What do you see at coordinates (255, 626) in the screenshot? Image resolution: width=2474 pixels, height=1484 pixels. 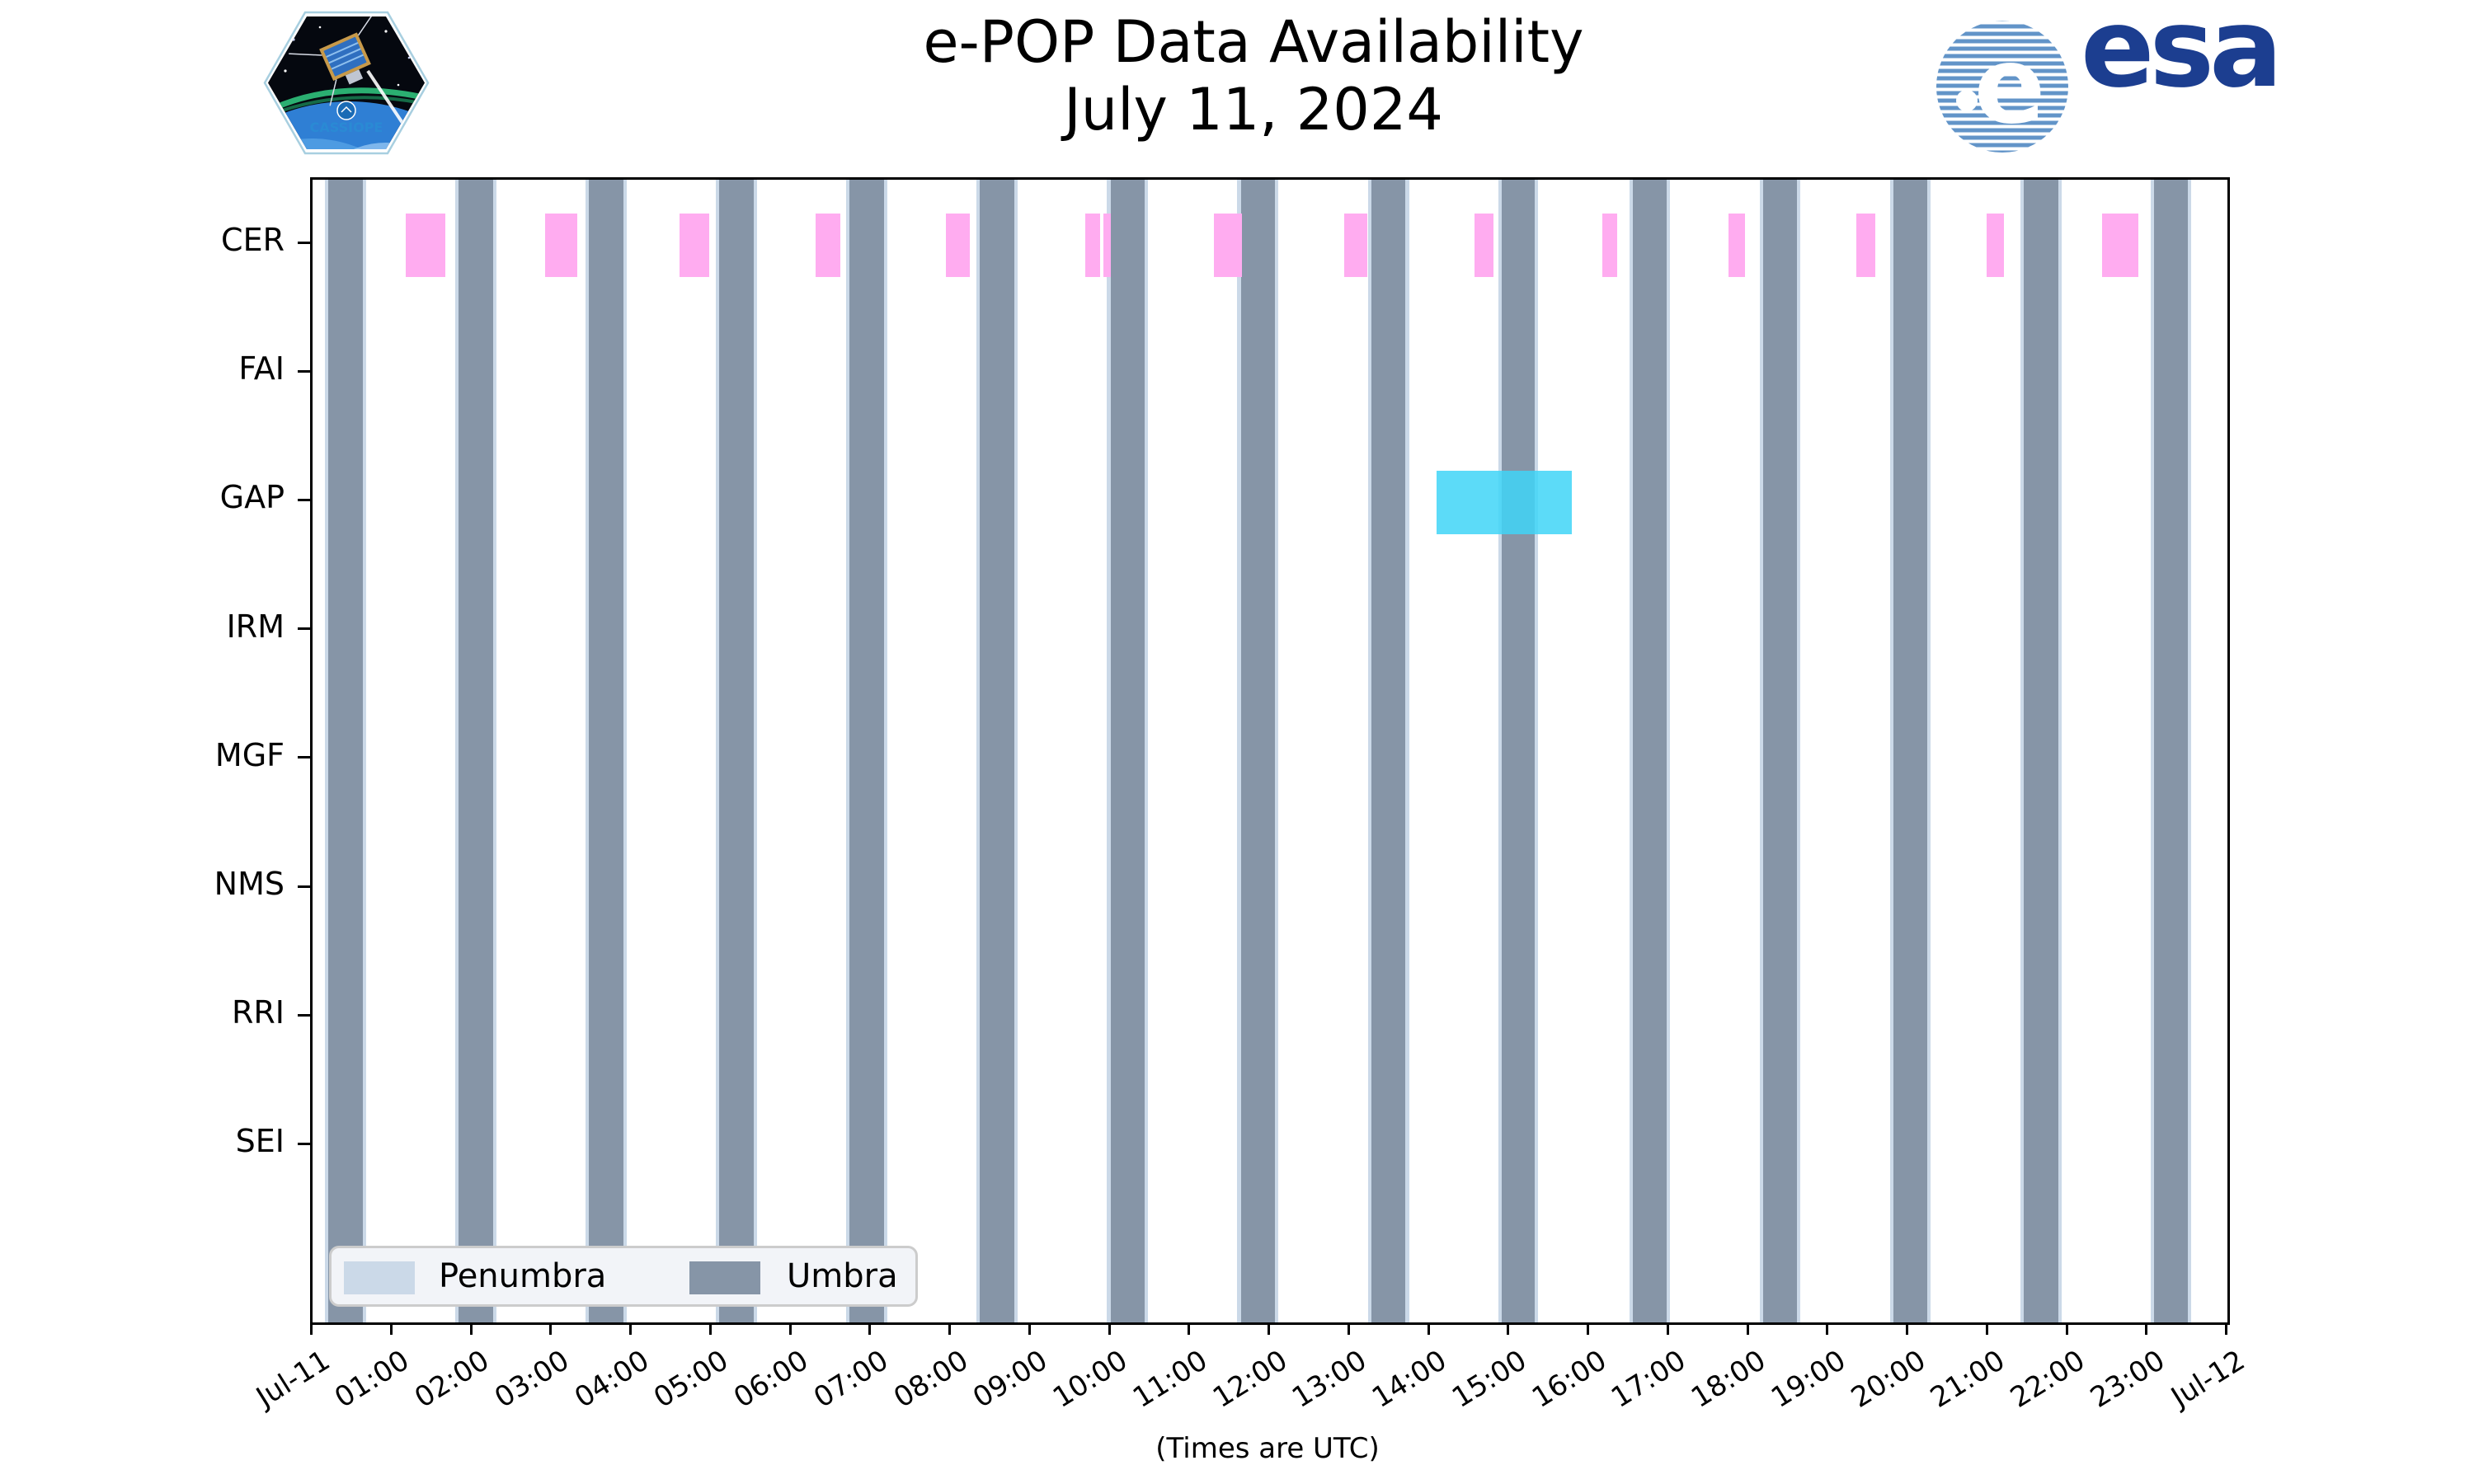 I see `y-tick-label-irm: IRM` at bounding box center [255, 626].